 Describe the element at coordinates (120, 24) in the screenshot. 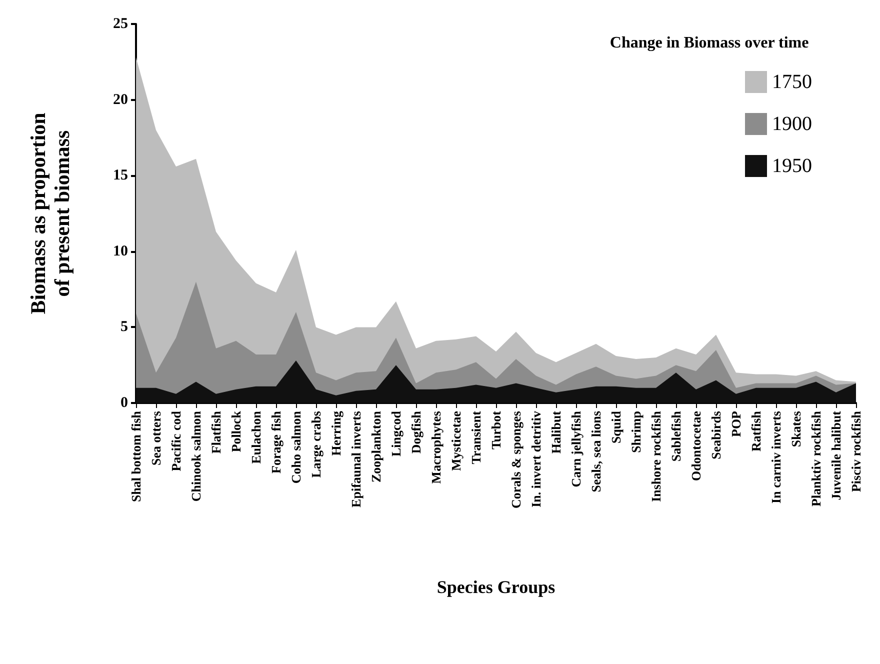

I see `y-tick-label: 25` at that location.